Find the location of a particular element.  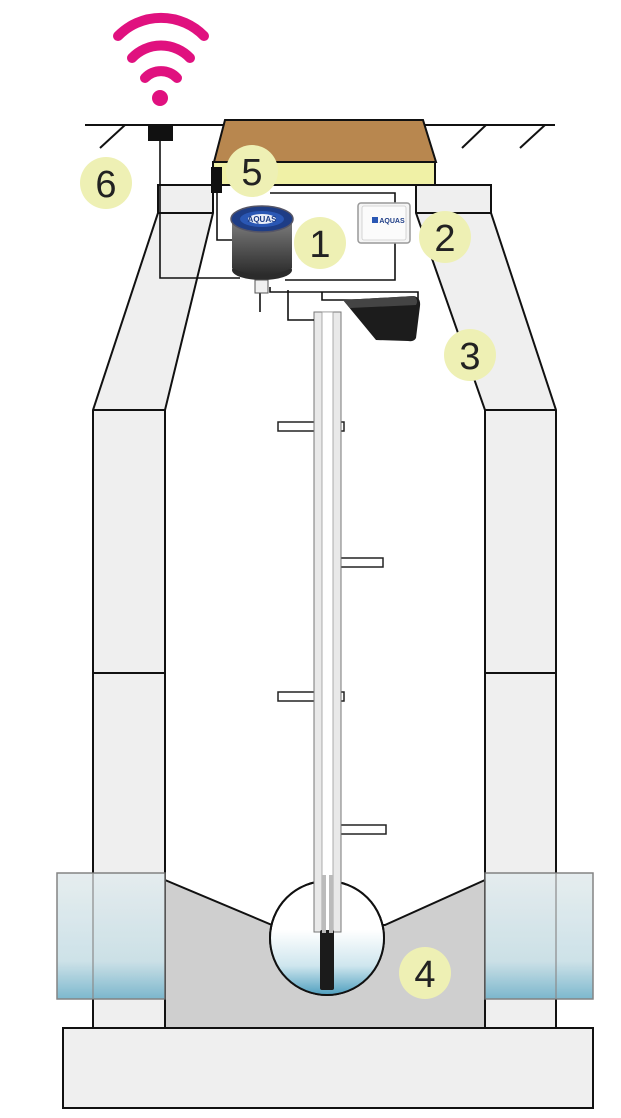

antenna is located at coordinates (160, 132).